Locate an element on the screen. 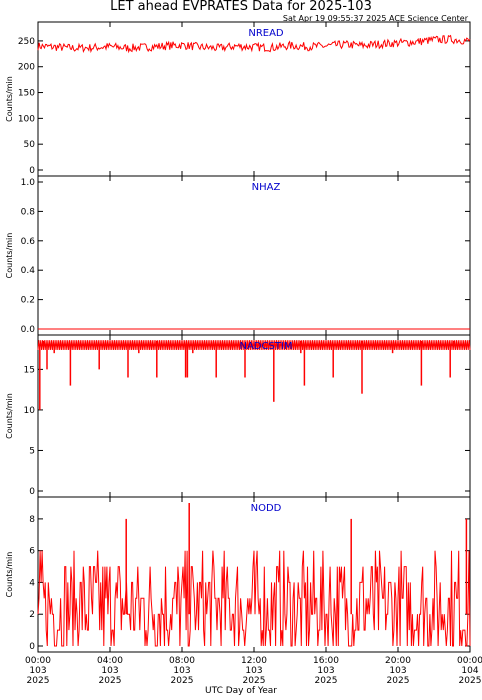 The image size is (482, 700). y-tick-label: 4 is located at coordinates (32, 583).